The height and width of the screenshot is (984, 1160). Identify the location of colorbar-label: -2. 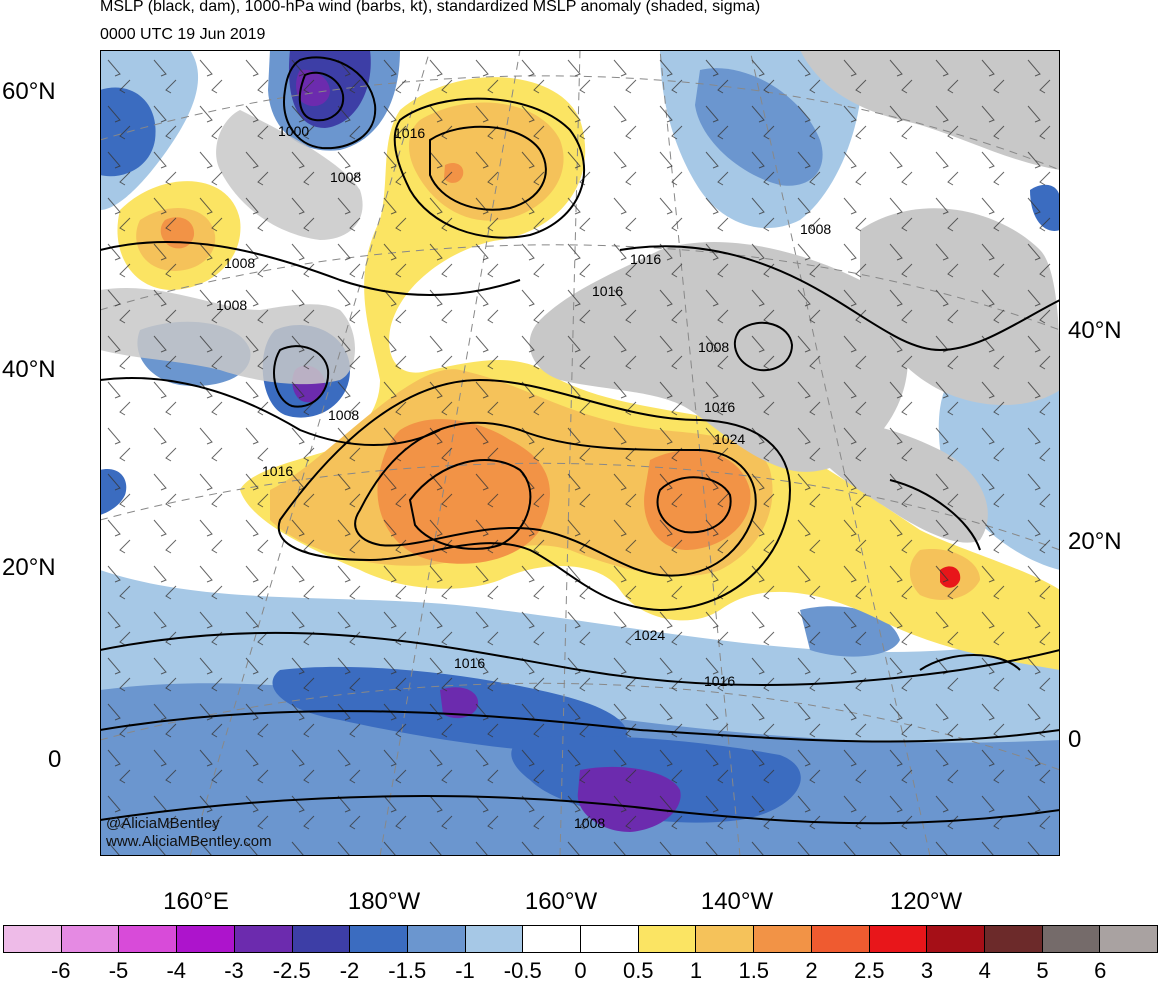
(349, 970).